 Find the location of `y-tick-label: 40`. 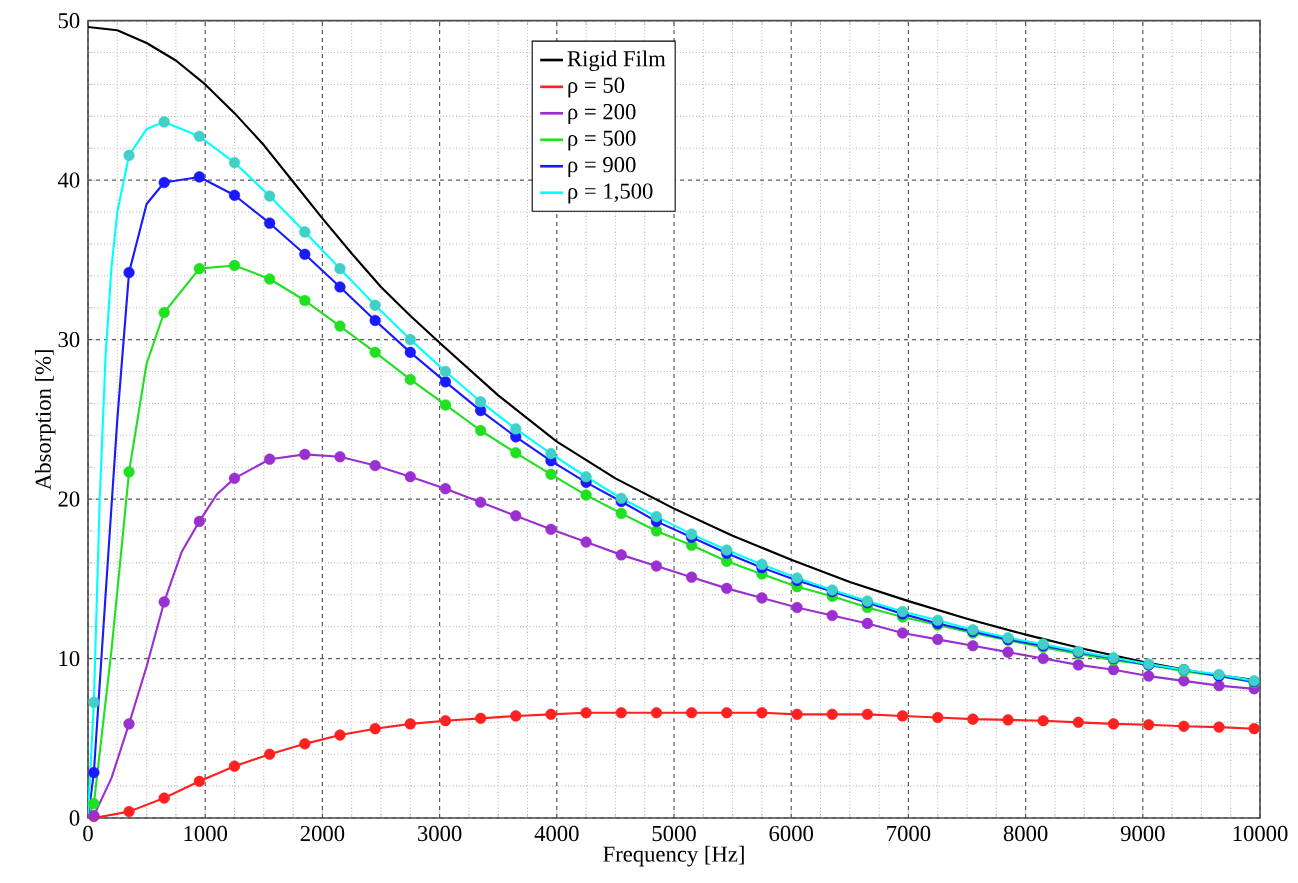

y-tick-label: 40 is located at coordinates (68, 180).